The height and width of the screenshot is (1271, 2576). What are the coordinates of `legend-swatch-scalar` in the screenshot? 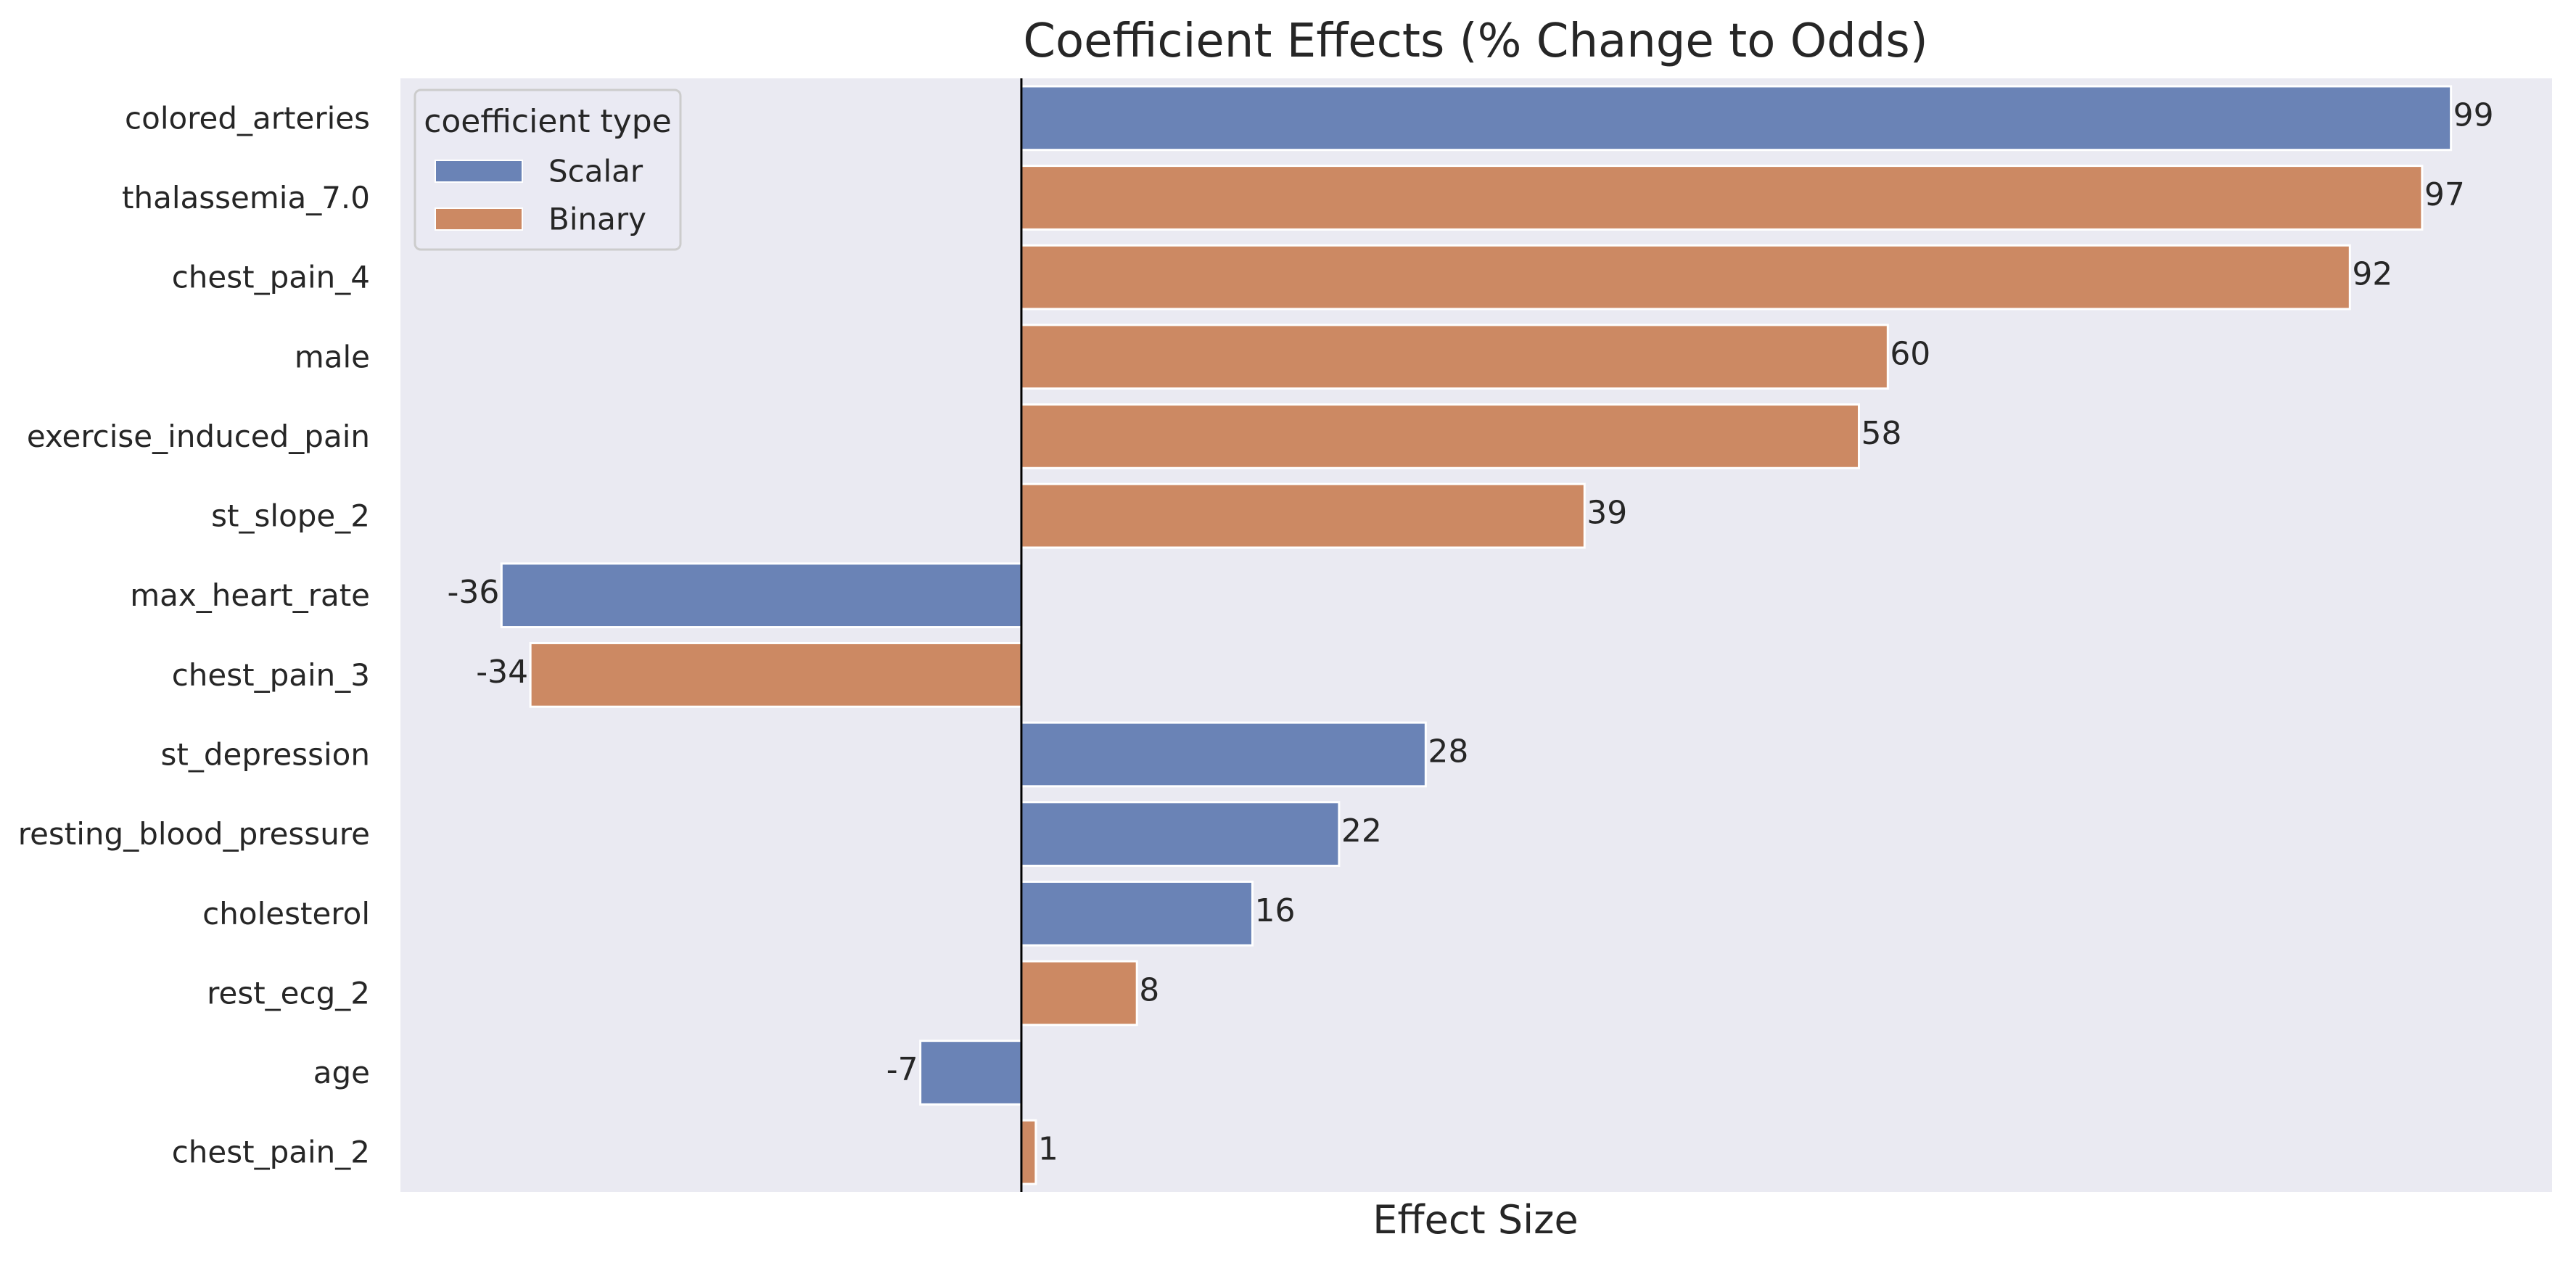 It's located at (479, 171).